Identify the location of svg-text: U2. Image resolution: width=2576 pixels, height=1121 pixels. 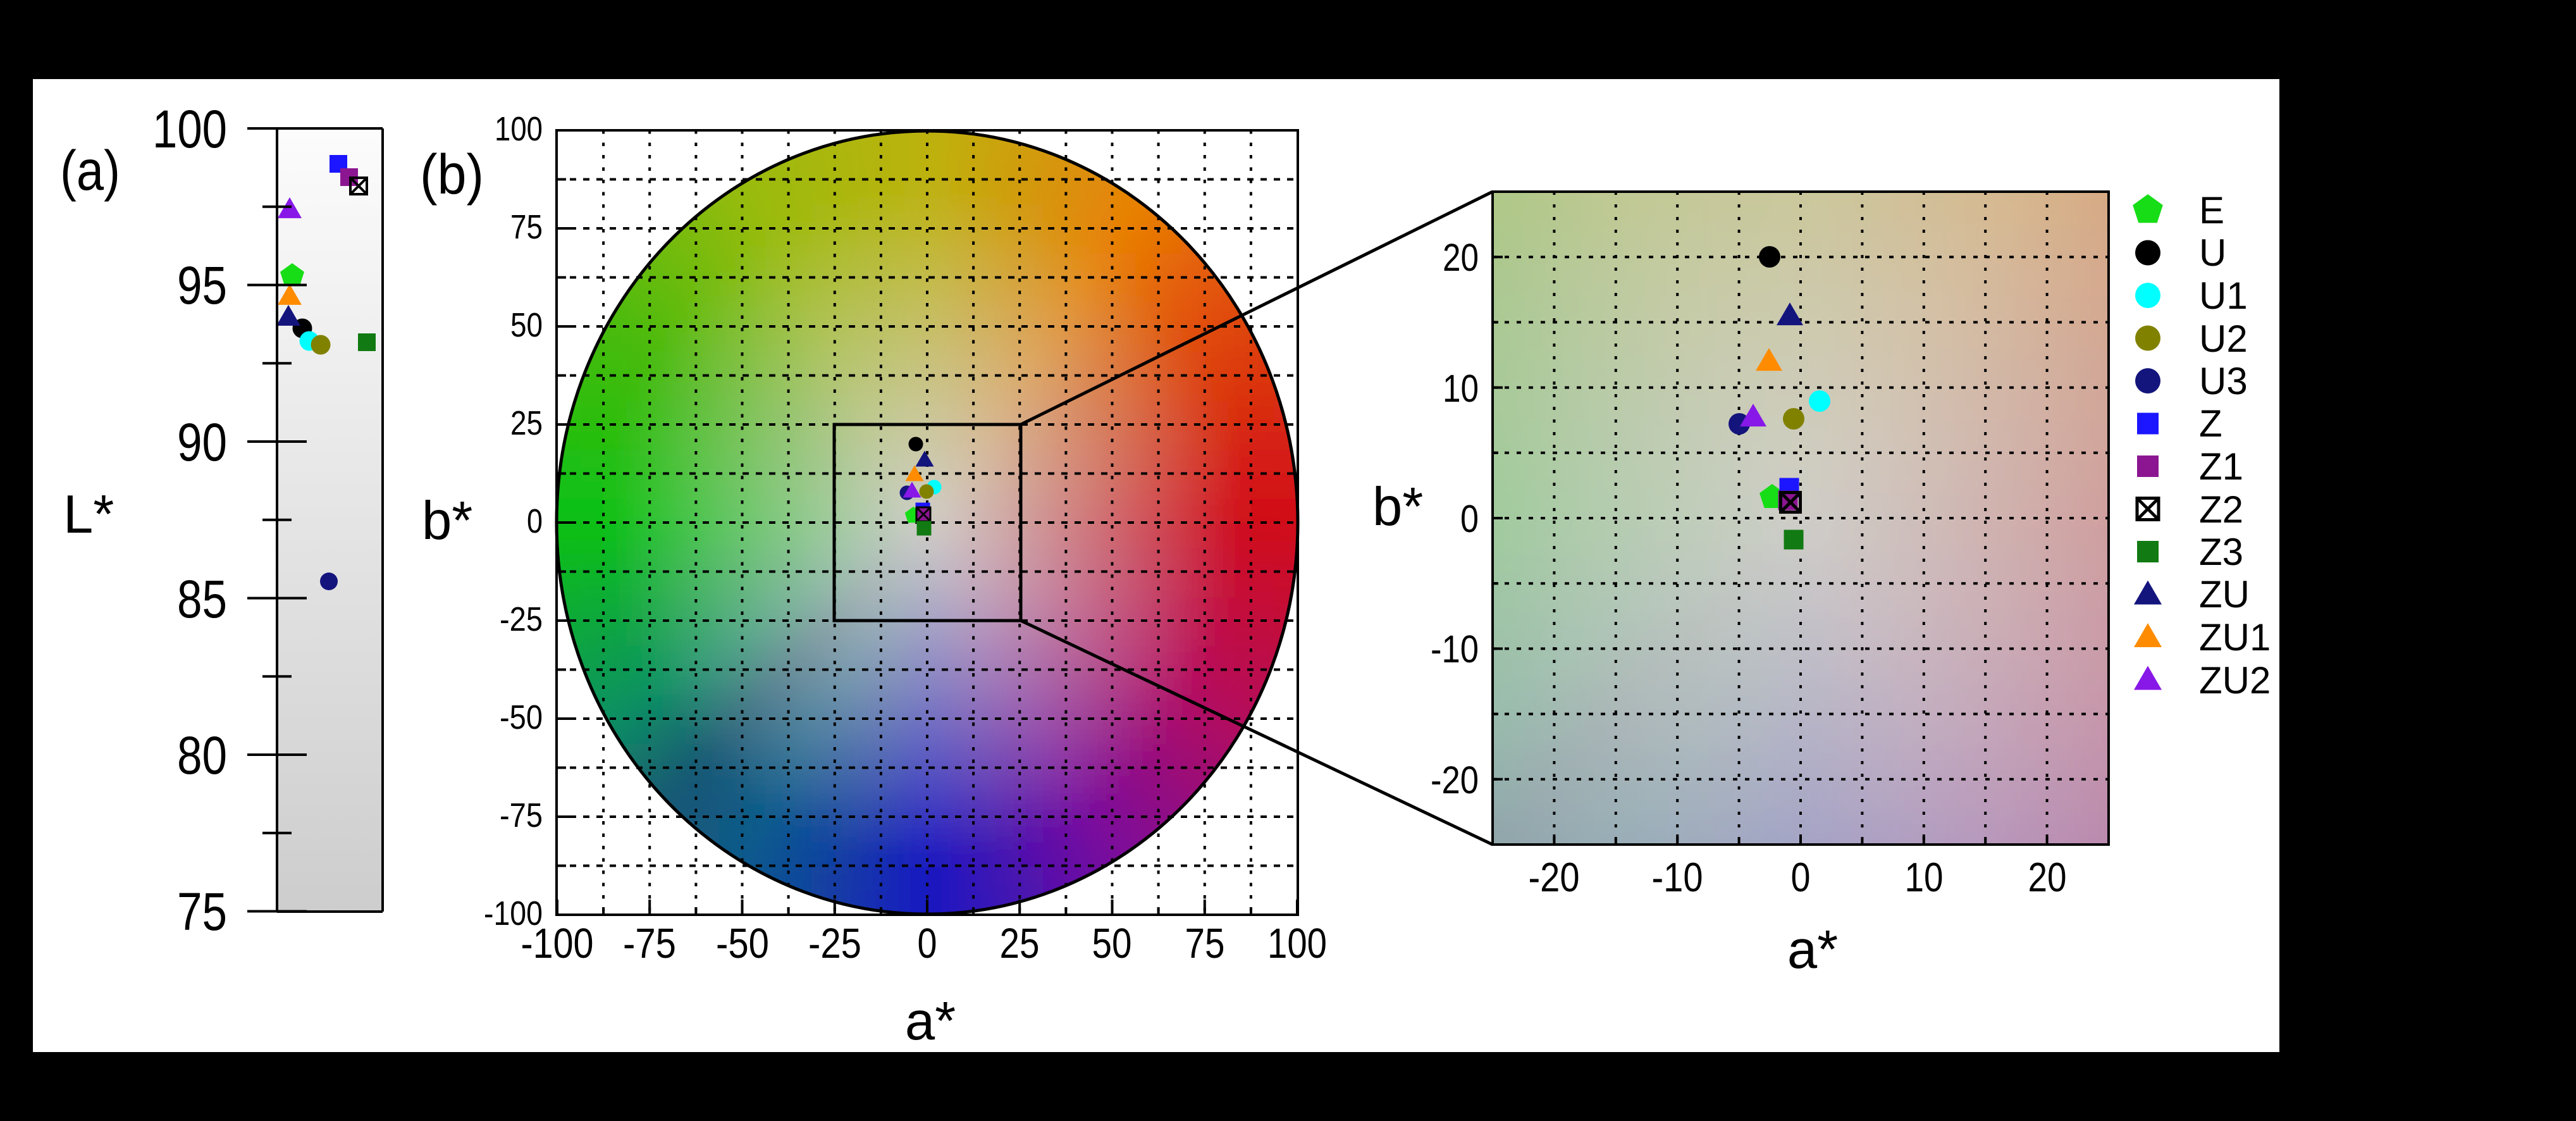
(2223, 339).